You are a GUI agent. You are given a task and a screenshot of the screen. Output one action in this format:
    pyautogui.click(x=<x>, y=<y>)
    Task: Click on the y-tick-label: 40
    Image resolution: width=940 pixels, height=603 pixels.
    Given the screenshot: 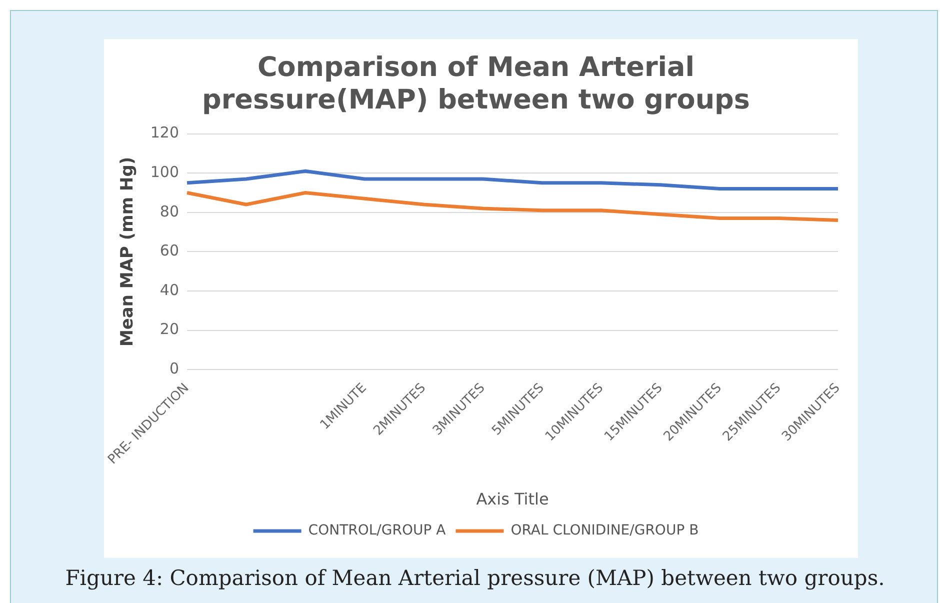 What is the action you would take?
    pyautogui.click(x=170, y=289)
    